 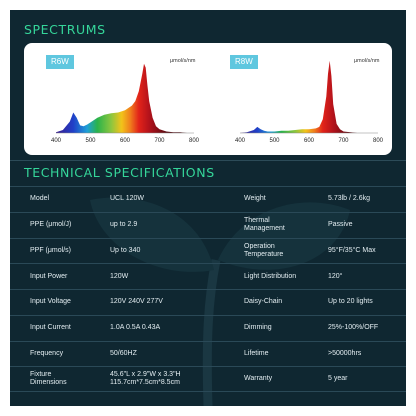 What do you see at coordinates (367, 61) in the screenshot?
I see `chart-unit-r8w: μmol/s/nm` at bounding box center [367, 61].